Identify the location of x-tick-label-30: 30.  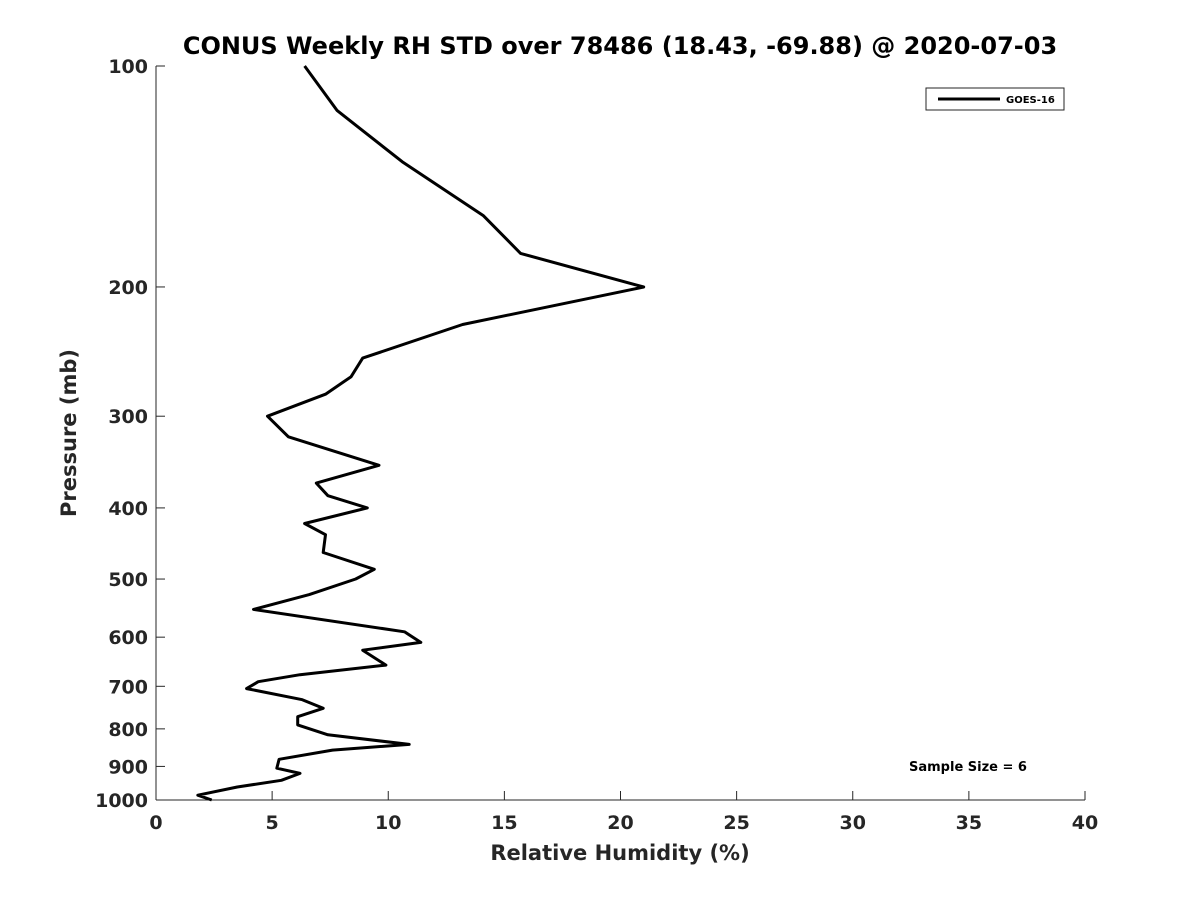
(853, 823).